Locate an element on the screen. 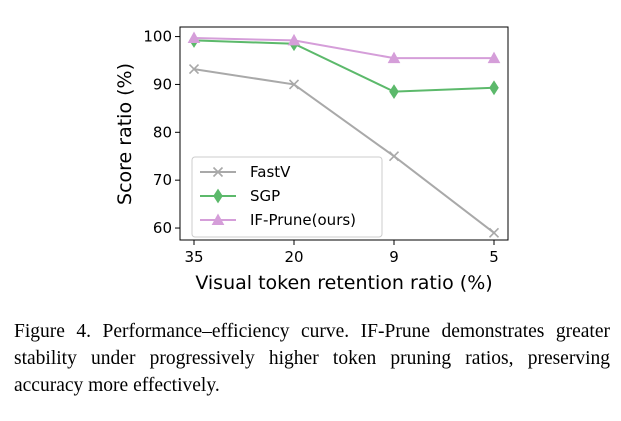  x-tick-label: 5 is located at coordinates (494, 257).